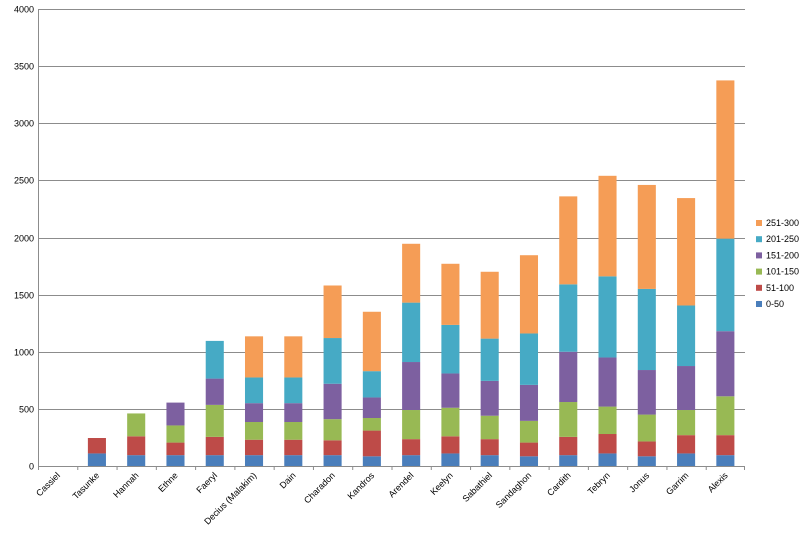  What do you see at coordinates (26, 410) in the screenshot?
I see `y-tick-label: 500` at bounding box center [26, 410].